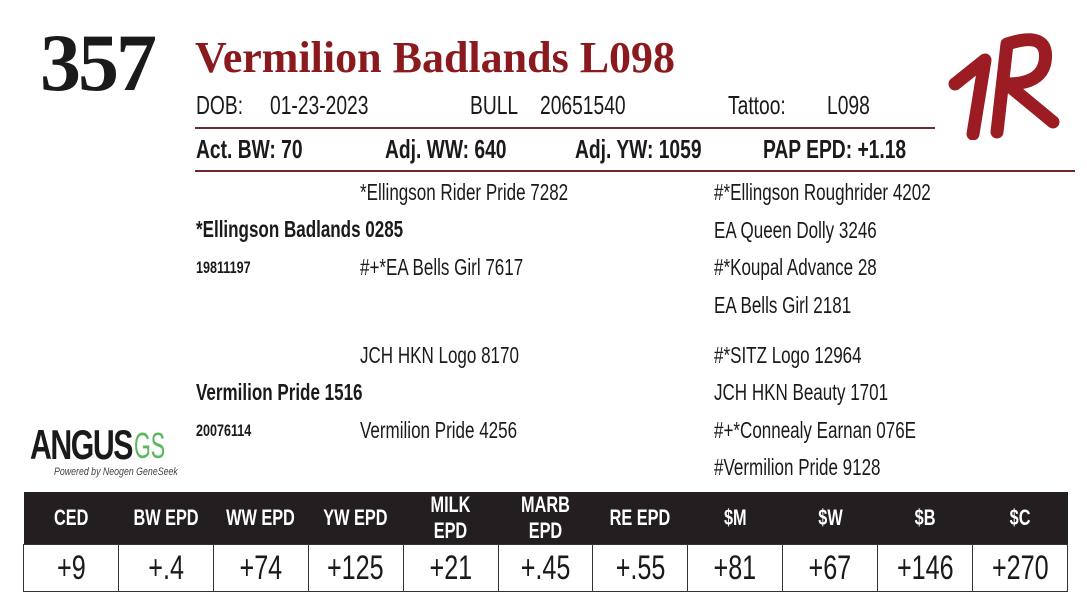  I want to click on dob-value: 01-23-2023, so click(319, 105).